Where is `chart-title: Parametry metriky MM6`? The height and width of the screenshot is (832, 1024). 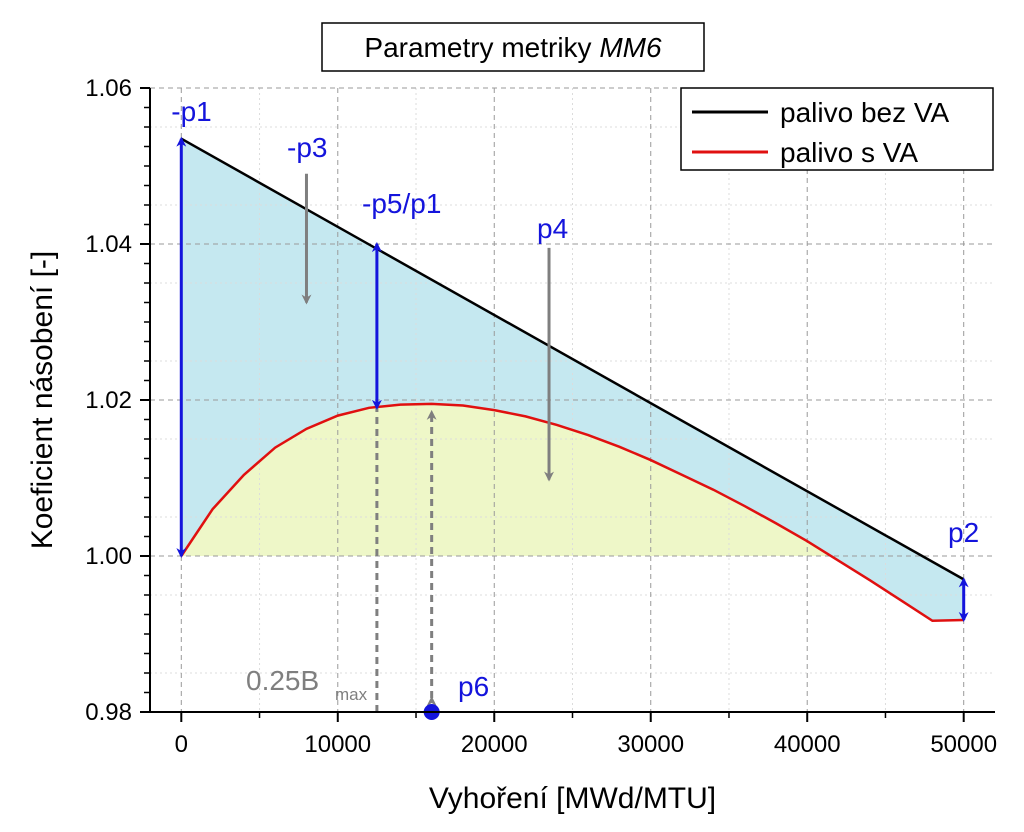 chart-title: Parametry metriky MM6 is located at coordinates (513, 47).